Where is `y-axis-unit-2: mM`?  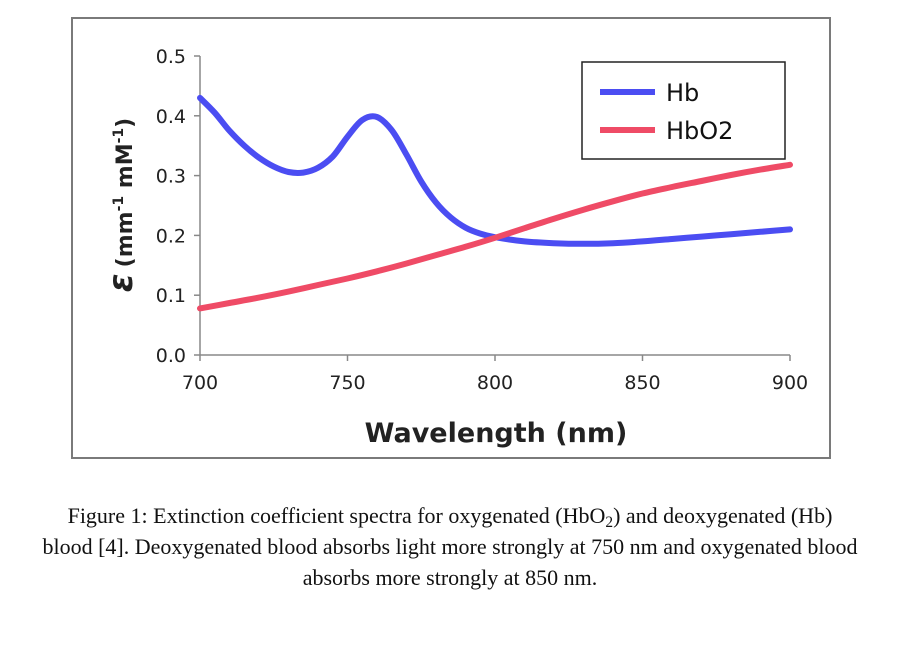 y-axis-unit-2: mM is located at coordinates (125, 169).